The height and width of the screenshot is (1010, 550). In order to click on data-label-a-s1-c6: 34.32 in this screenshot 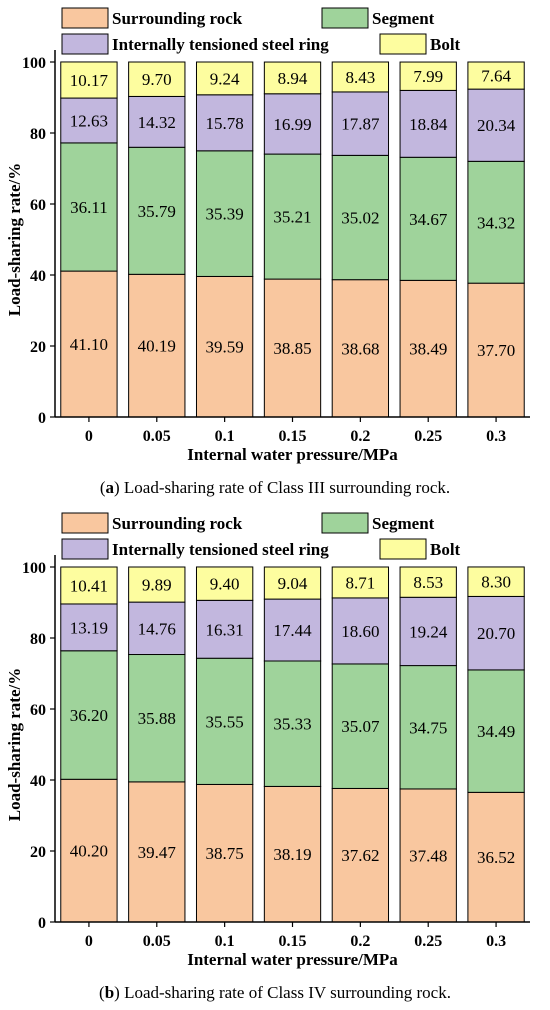, I will do `click(496, 222)`.